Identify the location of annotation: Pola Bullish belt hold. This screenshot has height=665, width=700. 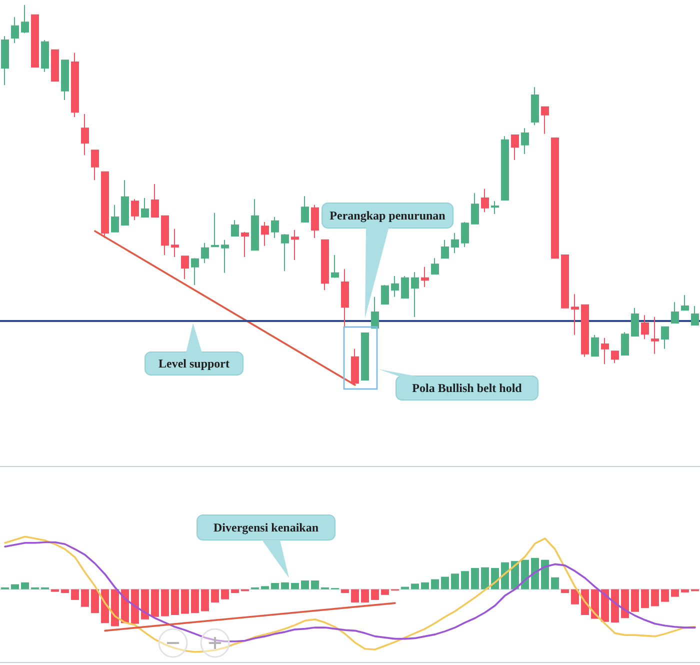
(467, 388).